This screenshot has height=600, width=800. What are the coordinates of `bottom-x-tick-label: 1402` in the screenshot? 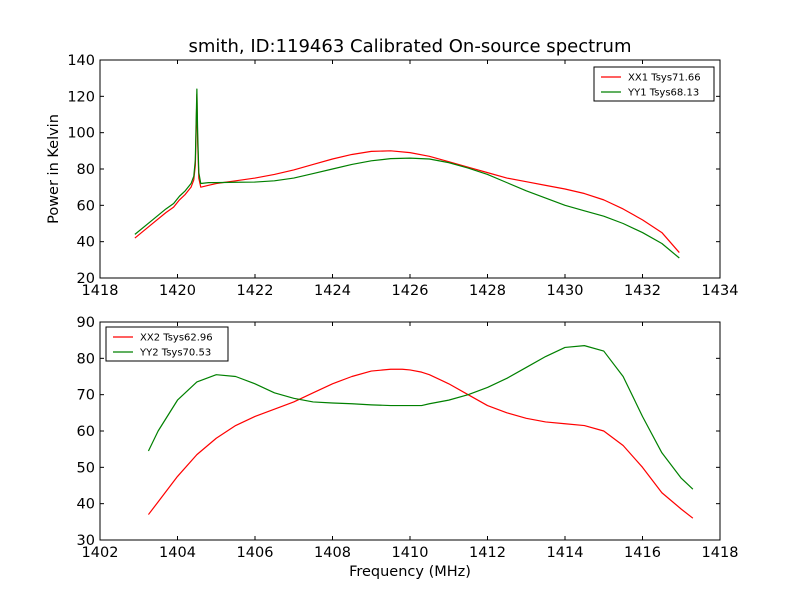 It's located at (100, 553).